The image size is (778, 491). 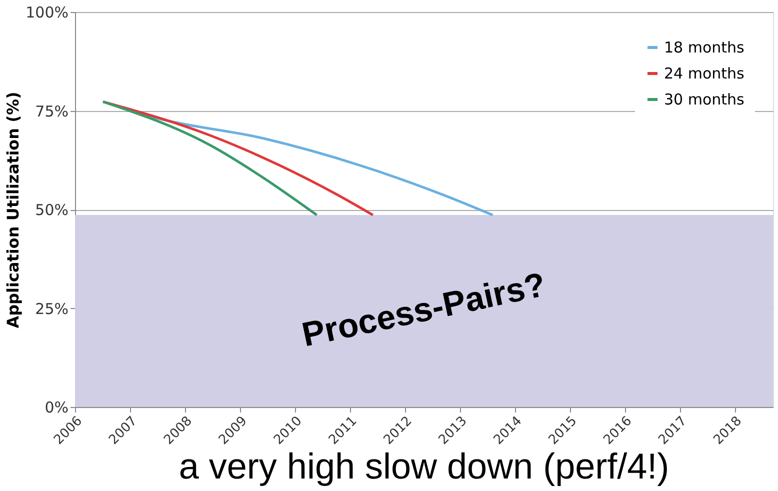 What do you see at coordinates (704, 99) in the screenshot?
I see `legend-label: 30 months` at bounding box center [704, 99].